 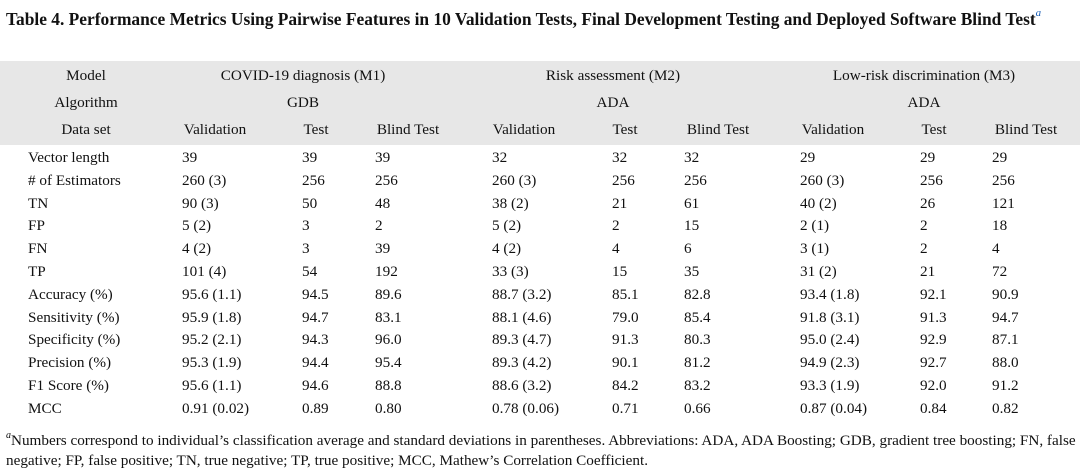 What do you see at coordinates (924, 75) in the screenshot?
I see `header-group-cell: Low-risk discrimination (M3)` at bounding box center [924, 75].